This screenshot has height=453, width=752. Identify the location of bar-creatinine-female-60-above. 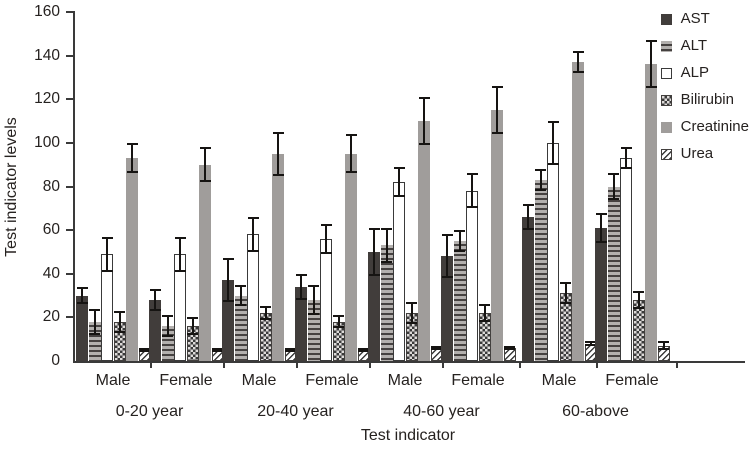
(651, 212).